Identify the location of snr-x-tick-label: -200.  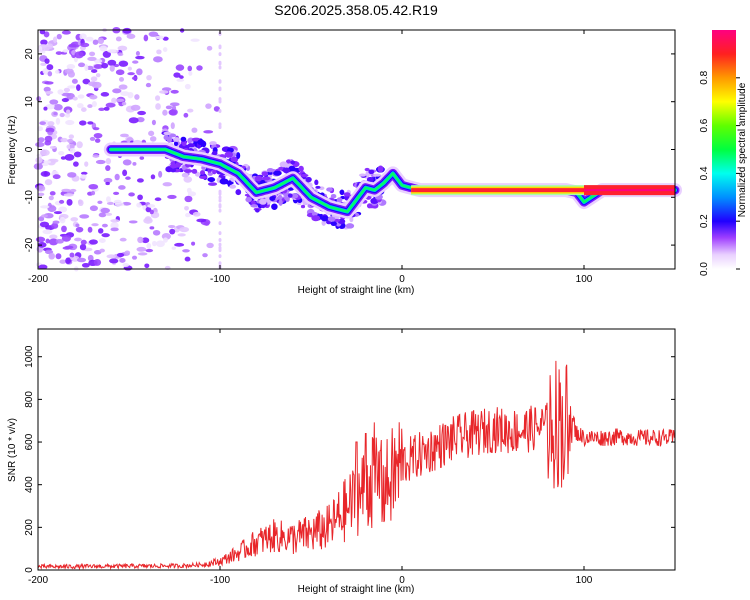
(38, 580).